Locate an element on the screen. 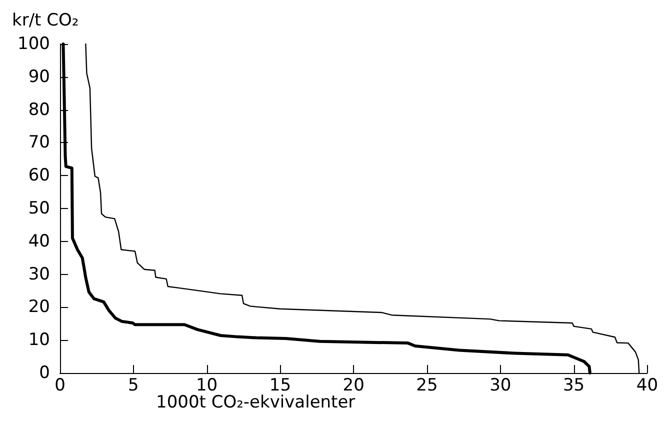  y-tick-label: 30 is located at coordinates (39, 274).